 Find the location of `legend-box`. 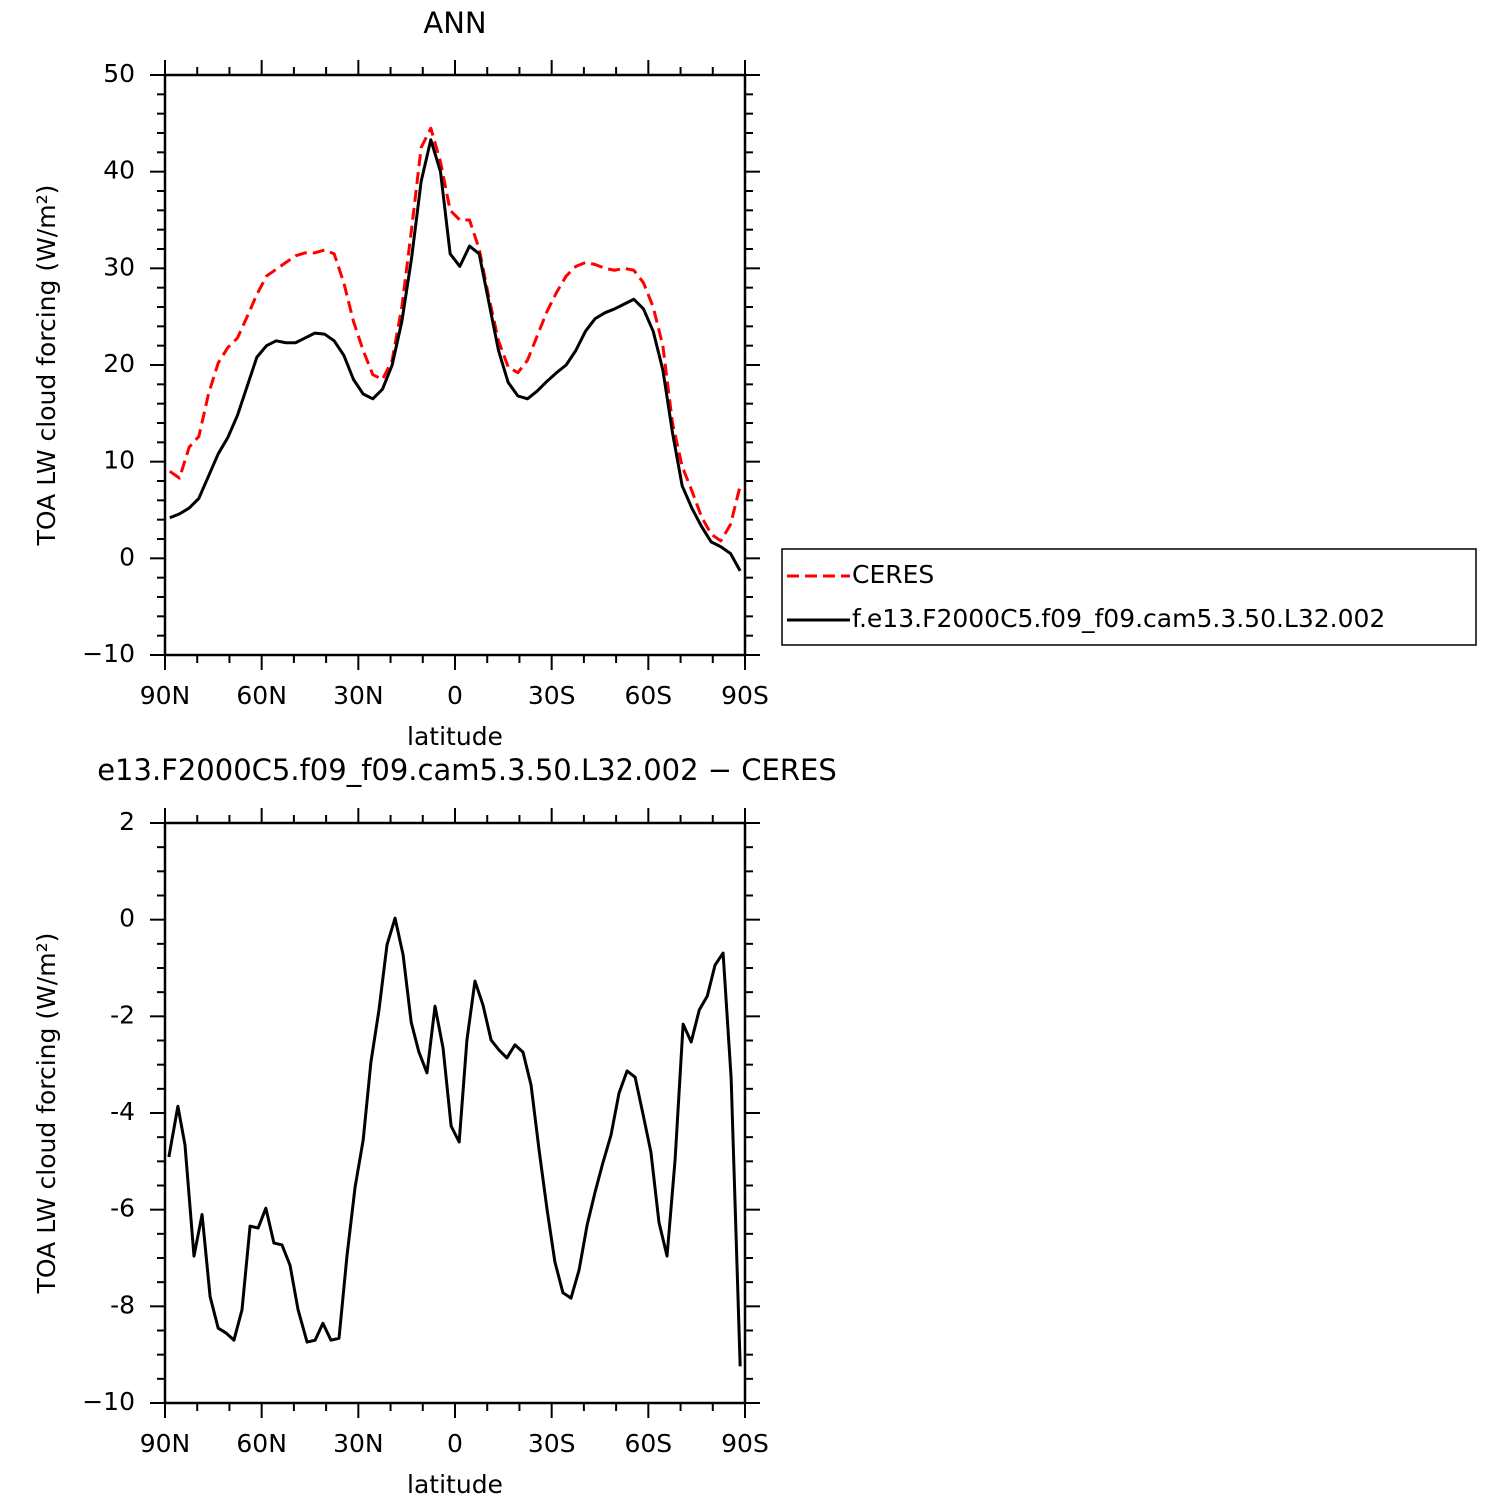

legend-box is located at coordinates (1129, 597).